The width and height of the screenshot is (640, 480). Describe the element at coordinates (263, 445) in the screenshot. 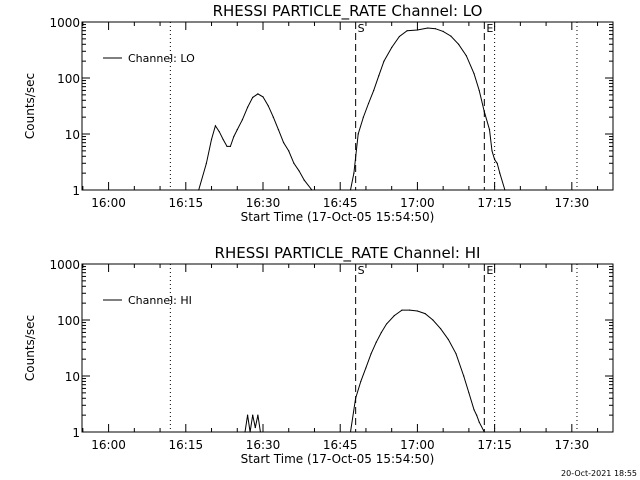

I see `x-tick-label: 16:30` at that location.